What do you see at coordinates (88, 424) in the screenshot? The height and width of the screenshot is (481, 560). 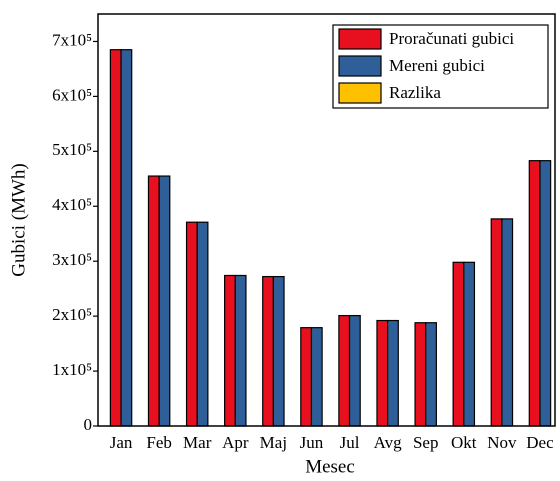 I see `y-tick-label: 0` at bounding box center [88, 424].